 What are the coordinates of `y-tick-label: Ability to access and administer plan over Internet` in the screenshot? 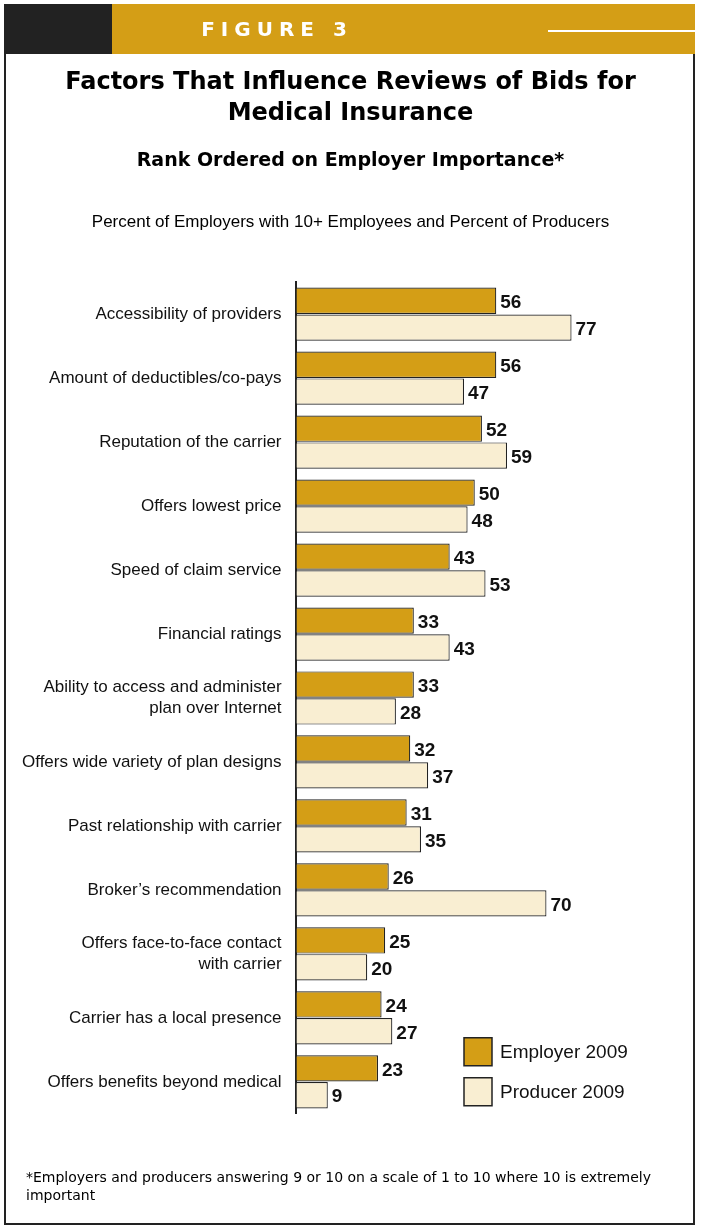 It's located at (162, 697).